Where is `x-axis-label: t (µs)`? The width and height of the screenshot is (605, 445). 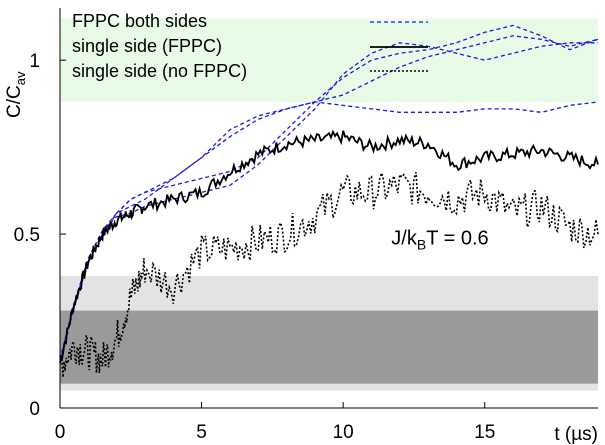 x-axis-label: t (µs) is located at coordinates (576, 434).